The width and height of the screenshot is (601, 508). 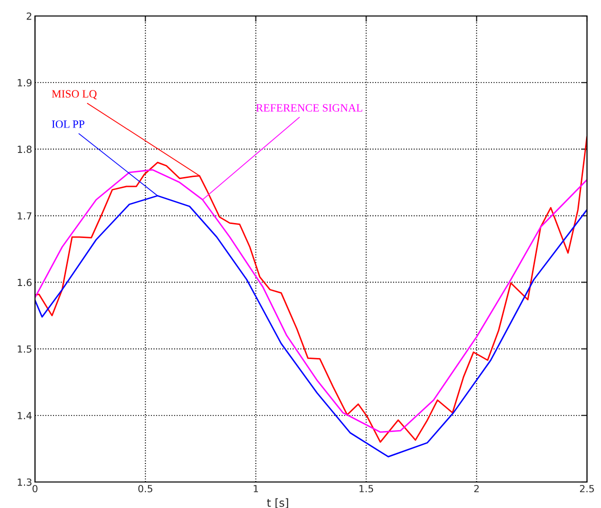 What do you see at coordinates (74, 95) in the screenshot?
I see `text: MISO LQ` at bounding box center [74, 95].